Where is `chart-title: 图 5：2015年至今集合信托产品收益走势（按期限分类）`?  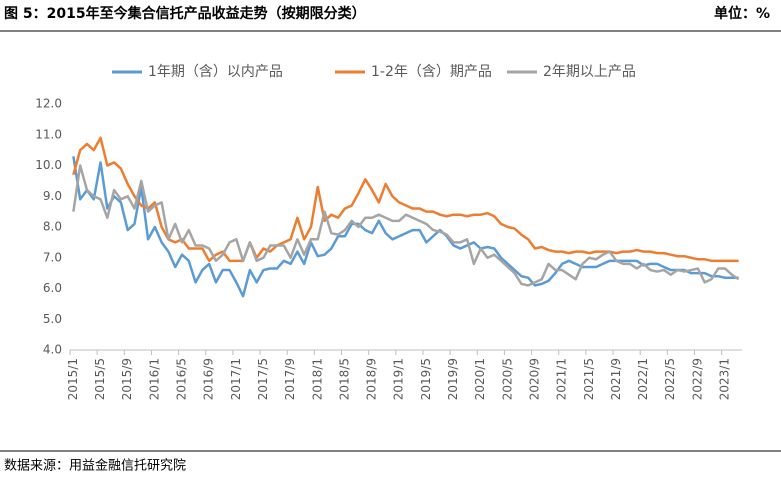 chart-title: 图 5：2015年至今集合信托产品收益走势（按期限分类） is located at coordinates (185, 13).